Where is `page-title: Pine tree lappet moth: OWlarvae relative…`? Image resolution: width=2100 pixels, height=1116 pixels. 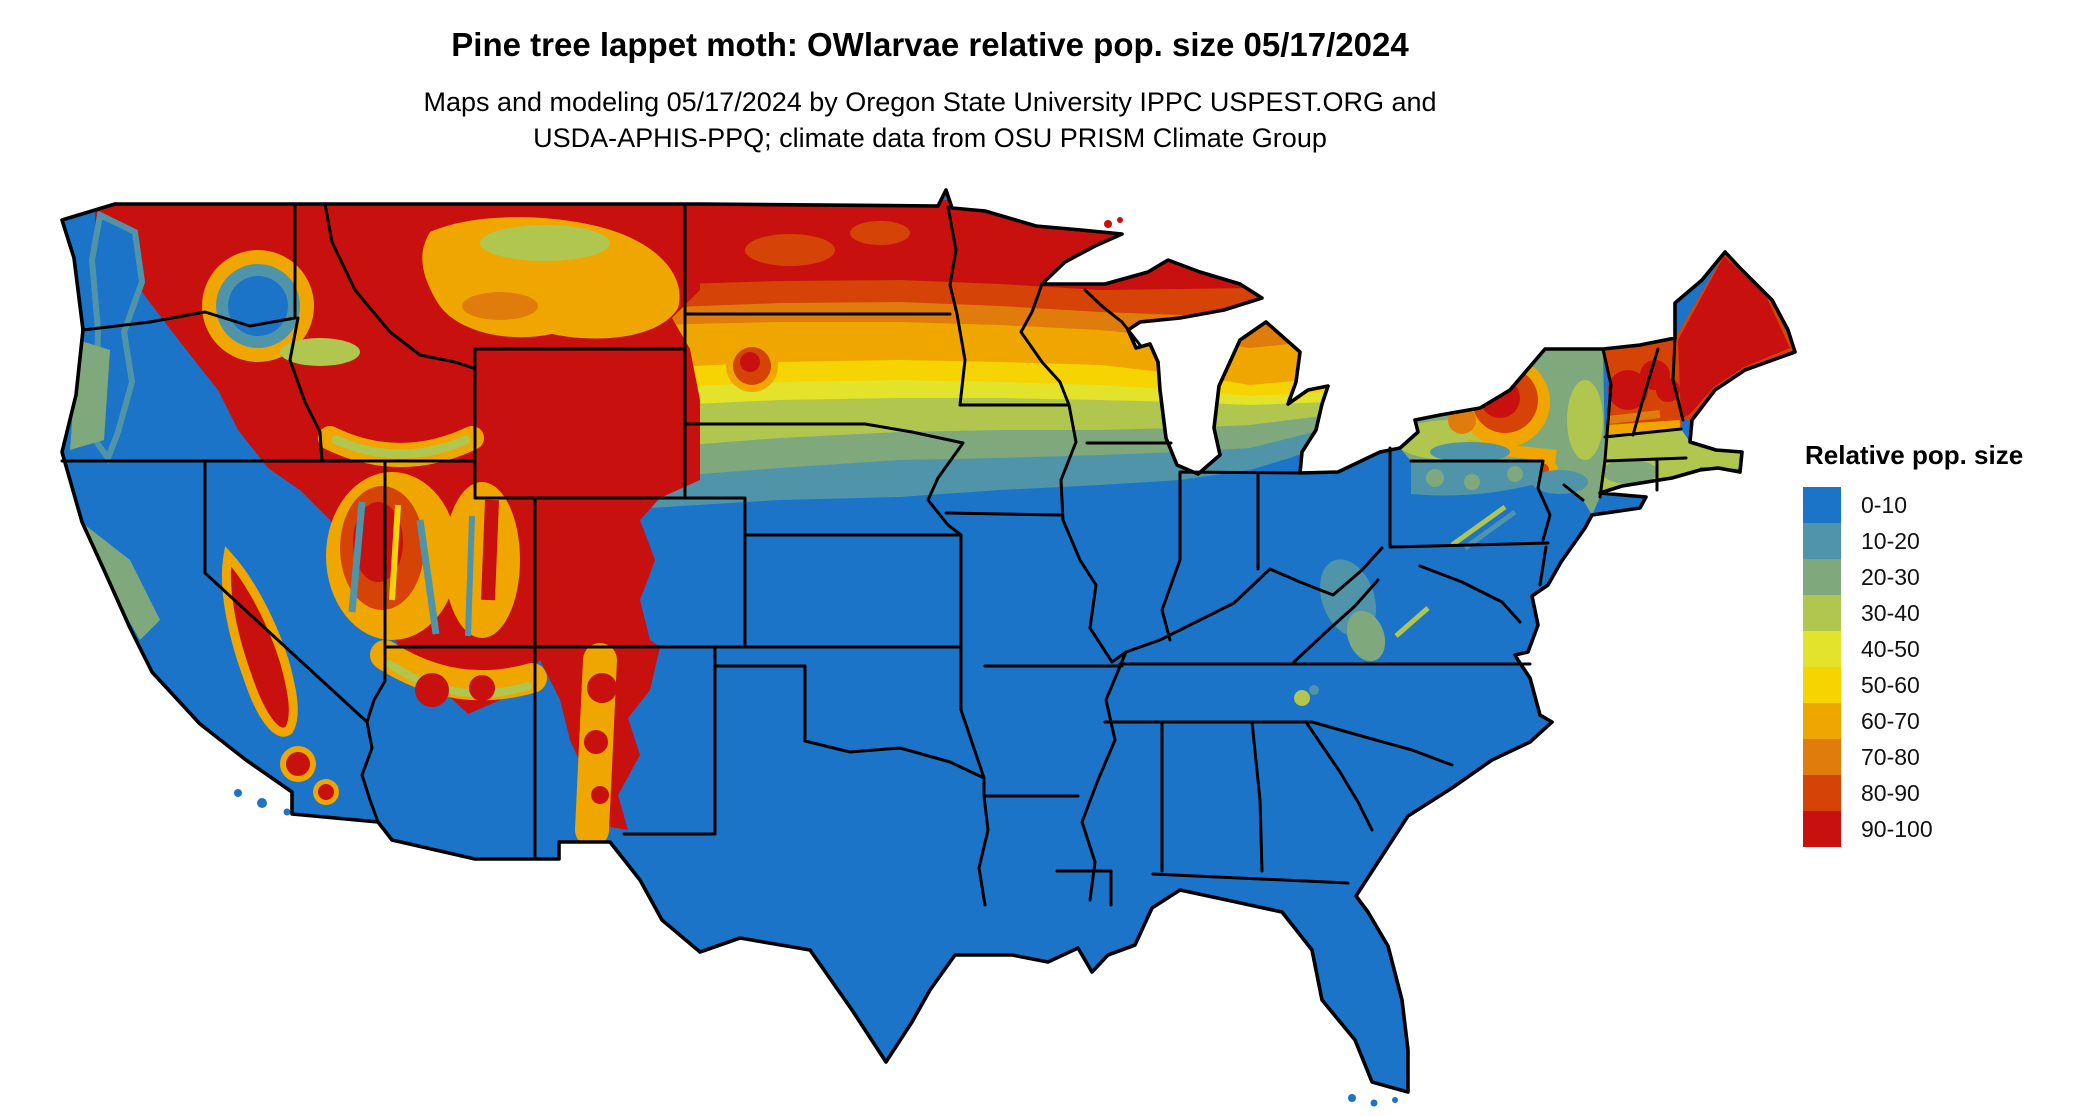 page-title: Pine tree lappet moth: OWlarvae relative… is located at coordinates (930, 44).